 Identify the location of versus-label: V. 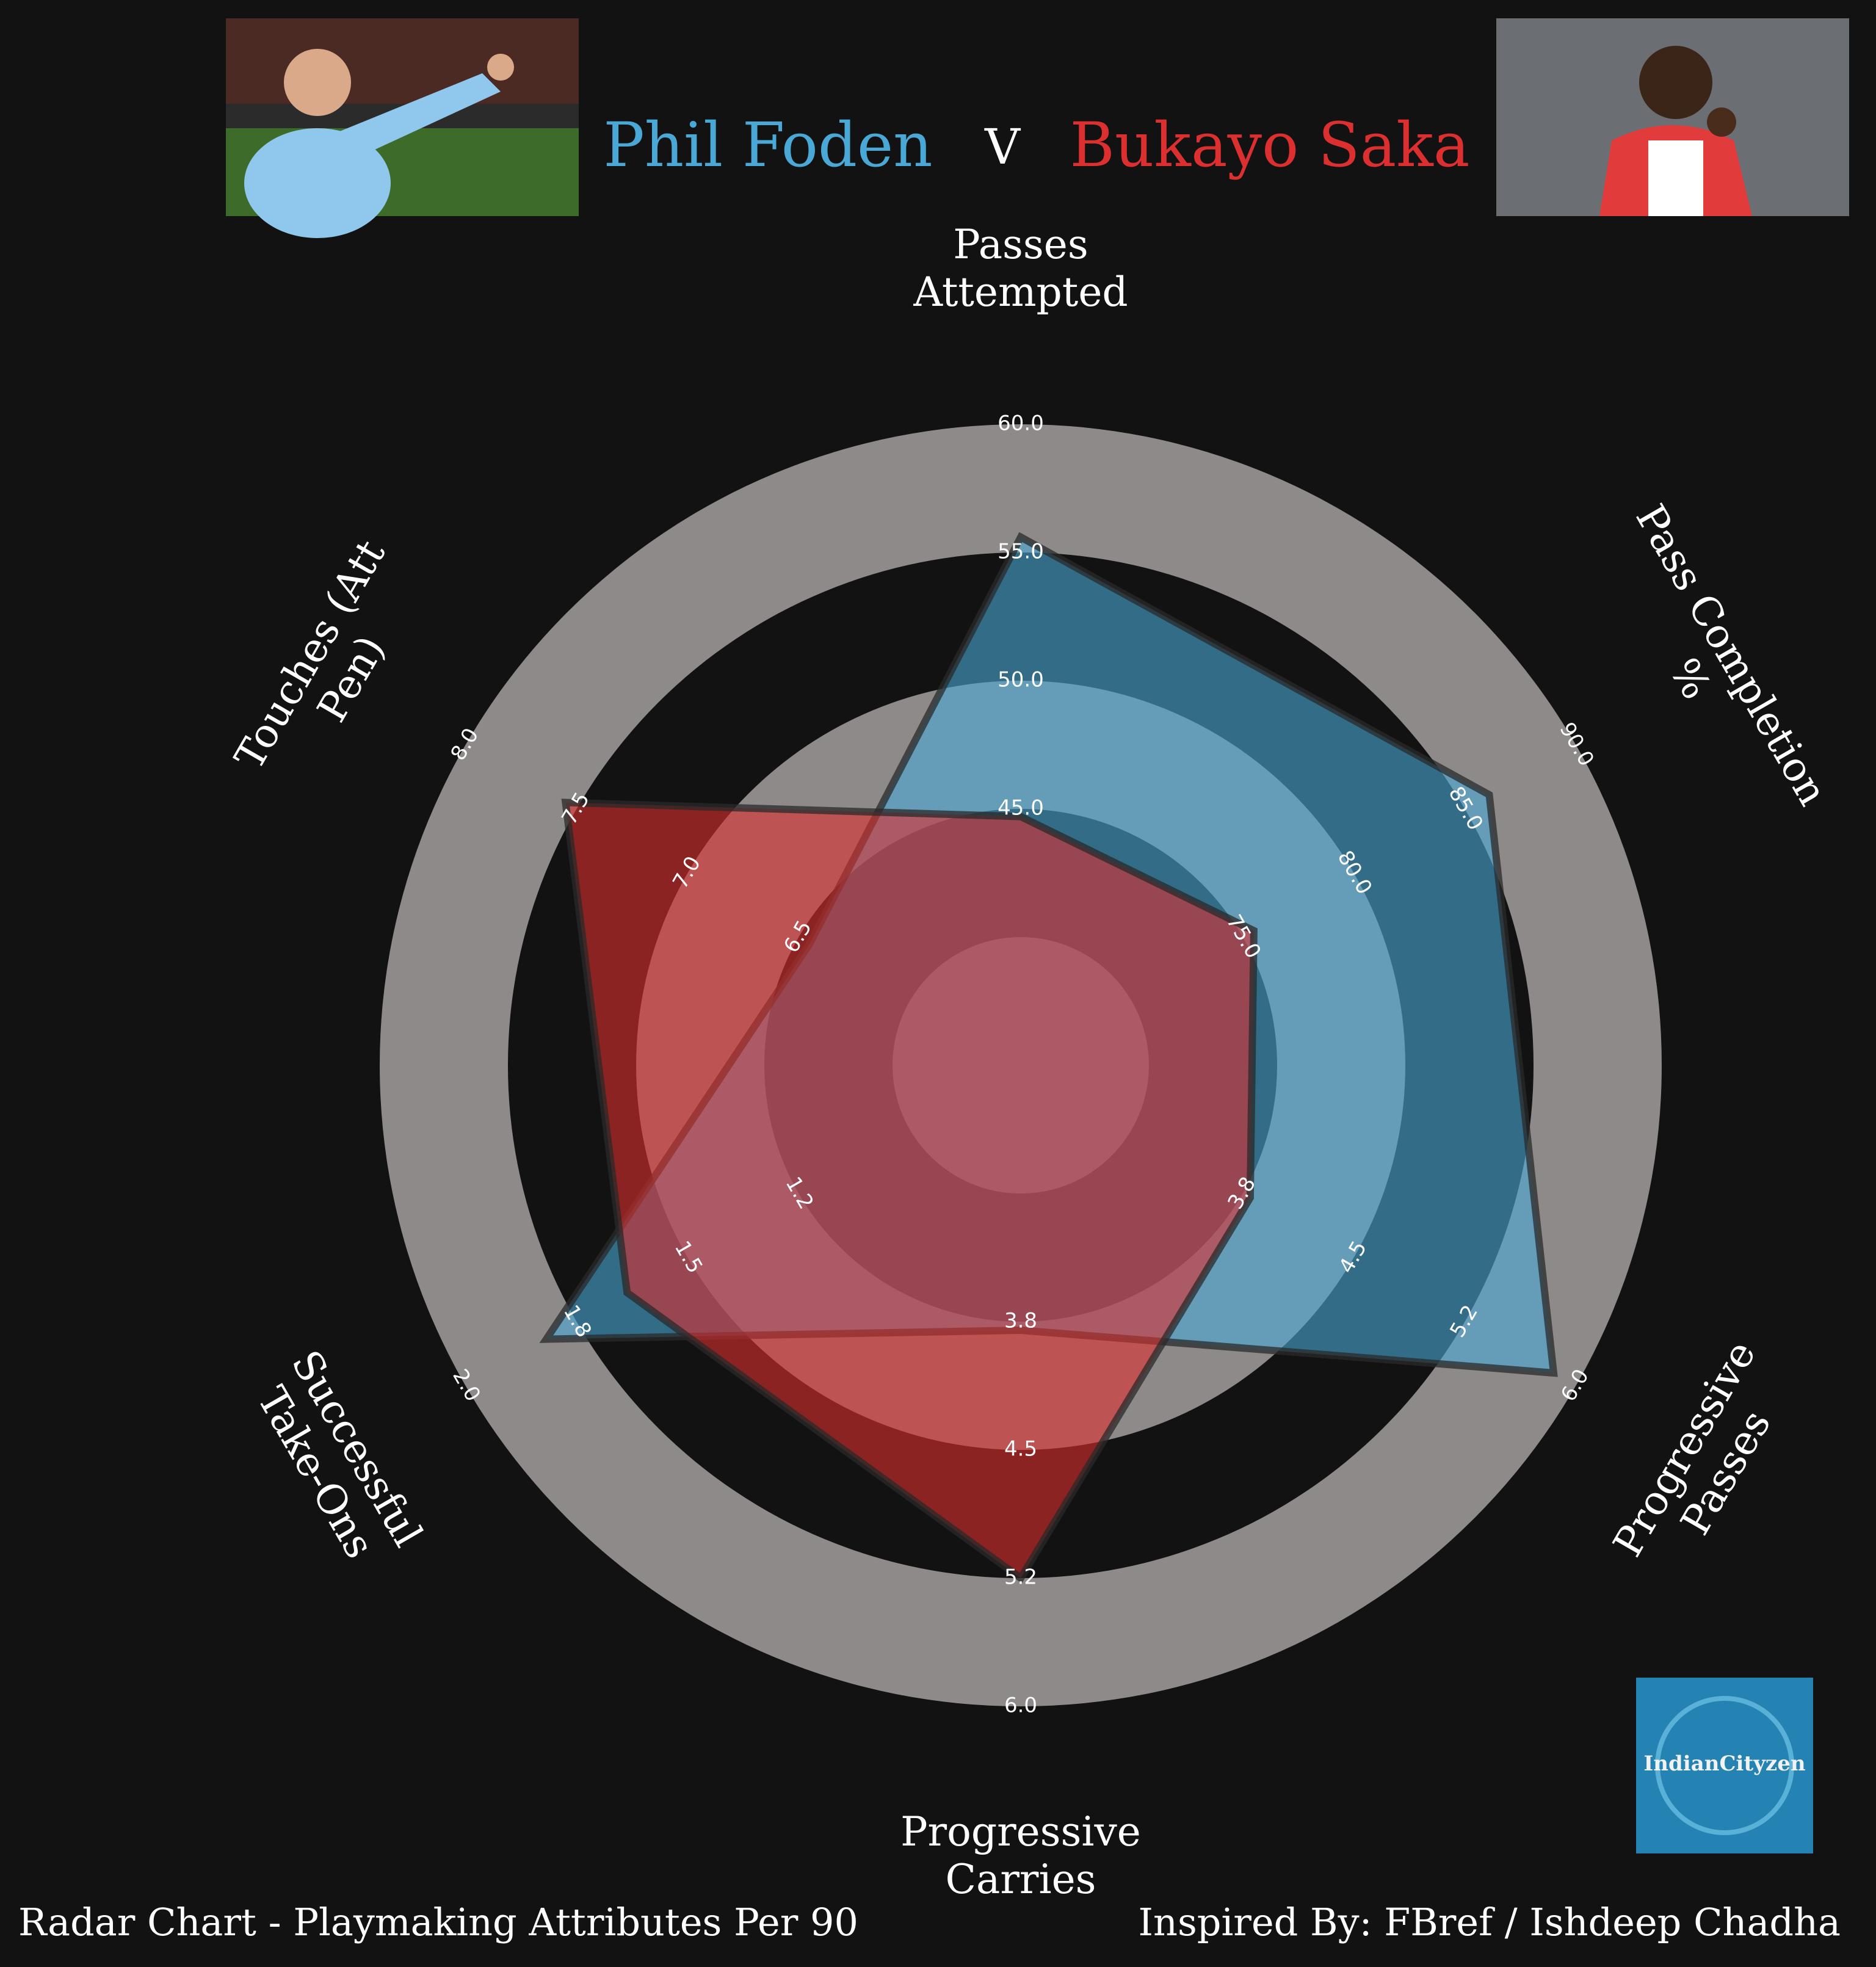
(1002, 146).